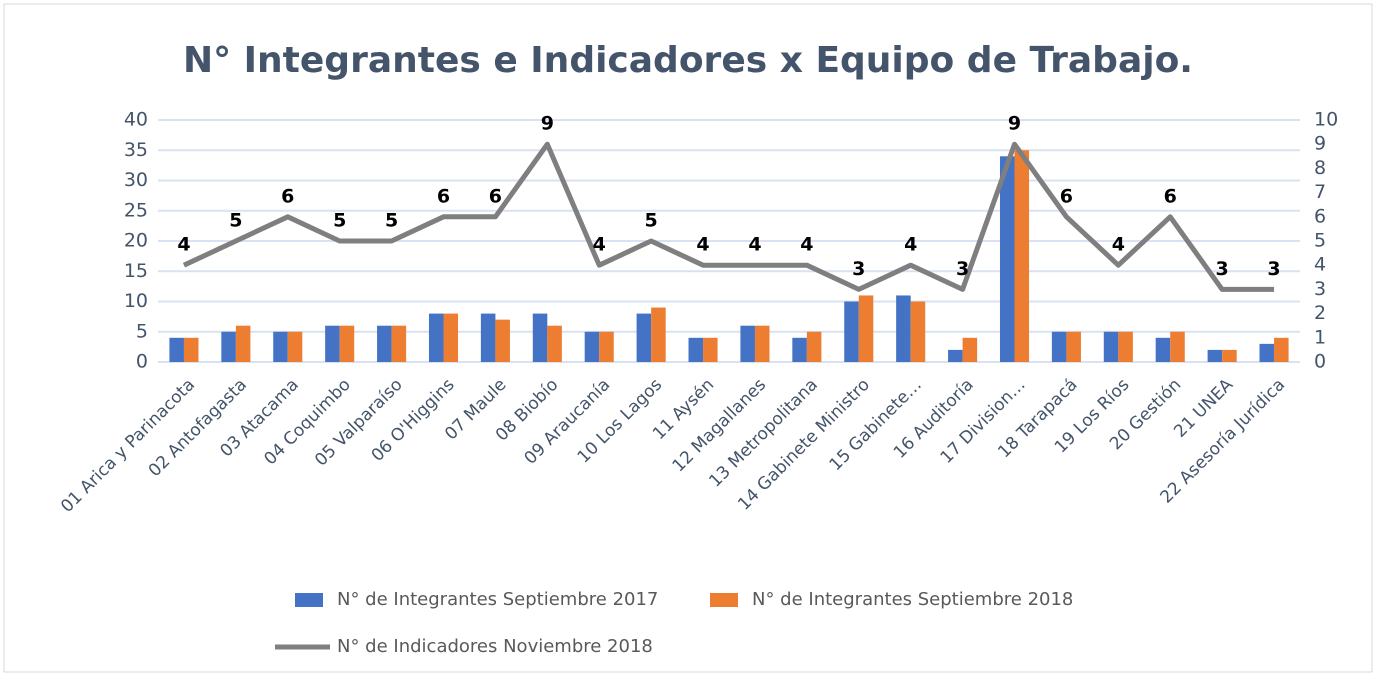 Image resolution: width=1377 pixels, height=677 pixels. Describe the element at coordinates (1320, 337) in the screenshot. I see `y2-tick-label: 1` at that location.